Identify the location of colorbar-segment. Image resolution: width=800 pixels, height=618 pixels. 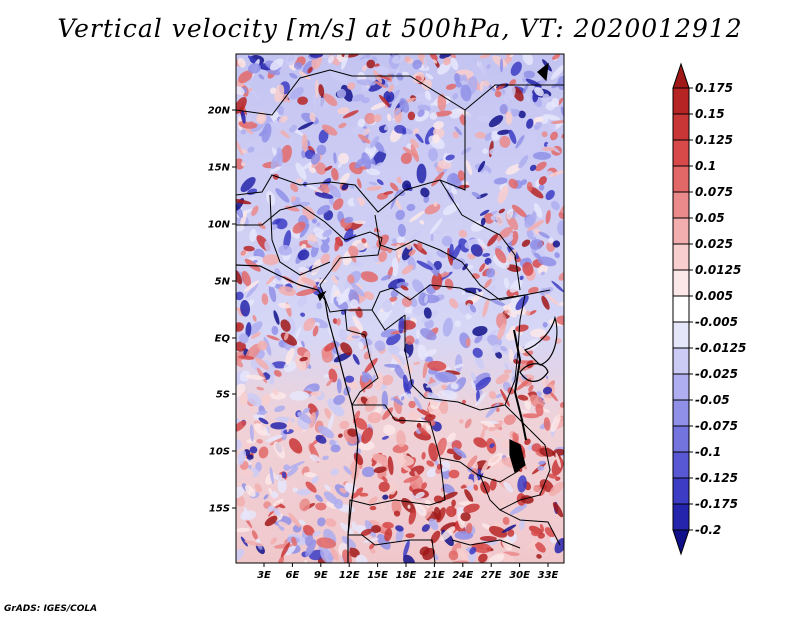
(681, 179).